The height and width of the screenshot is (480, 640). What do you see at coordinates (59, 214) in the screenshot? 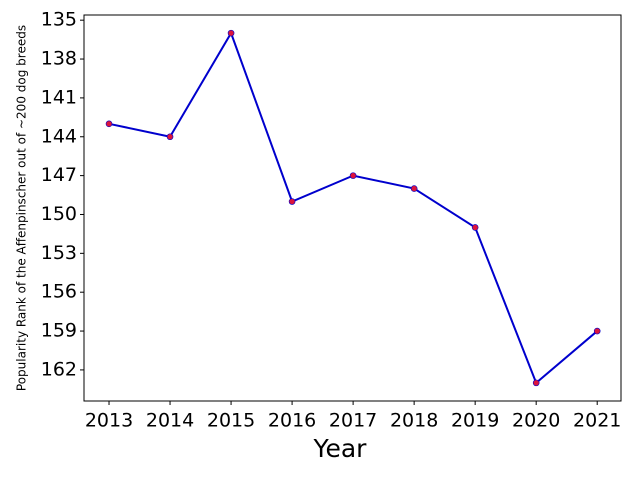
I see `y-tick-label: 150` at bounding box center [59, 214].